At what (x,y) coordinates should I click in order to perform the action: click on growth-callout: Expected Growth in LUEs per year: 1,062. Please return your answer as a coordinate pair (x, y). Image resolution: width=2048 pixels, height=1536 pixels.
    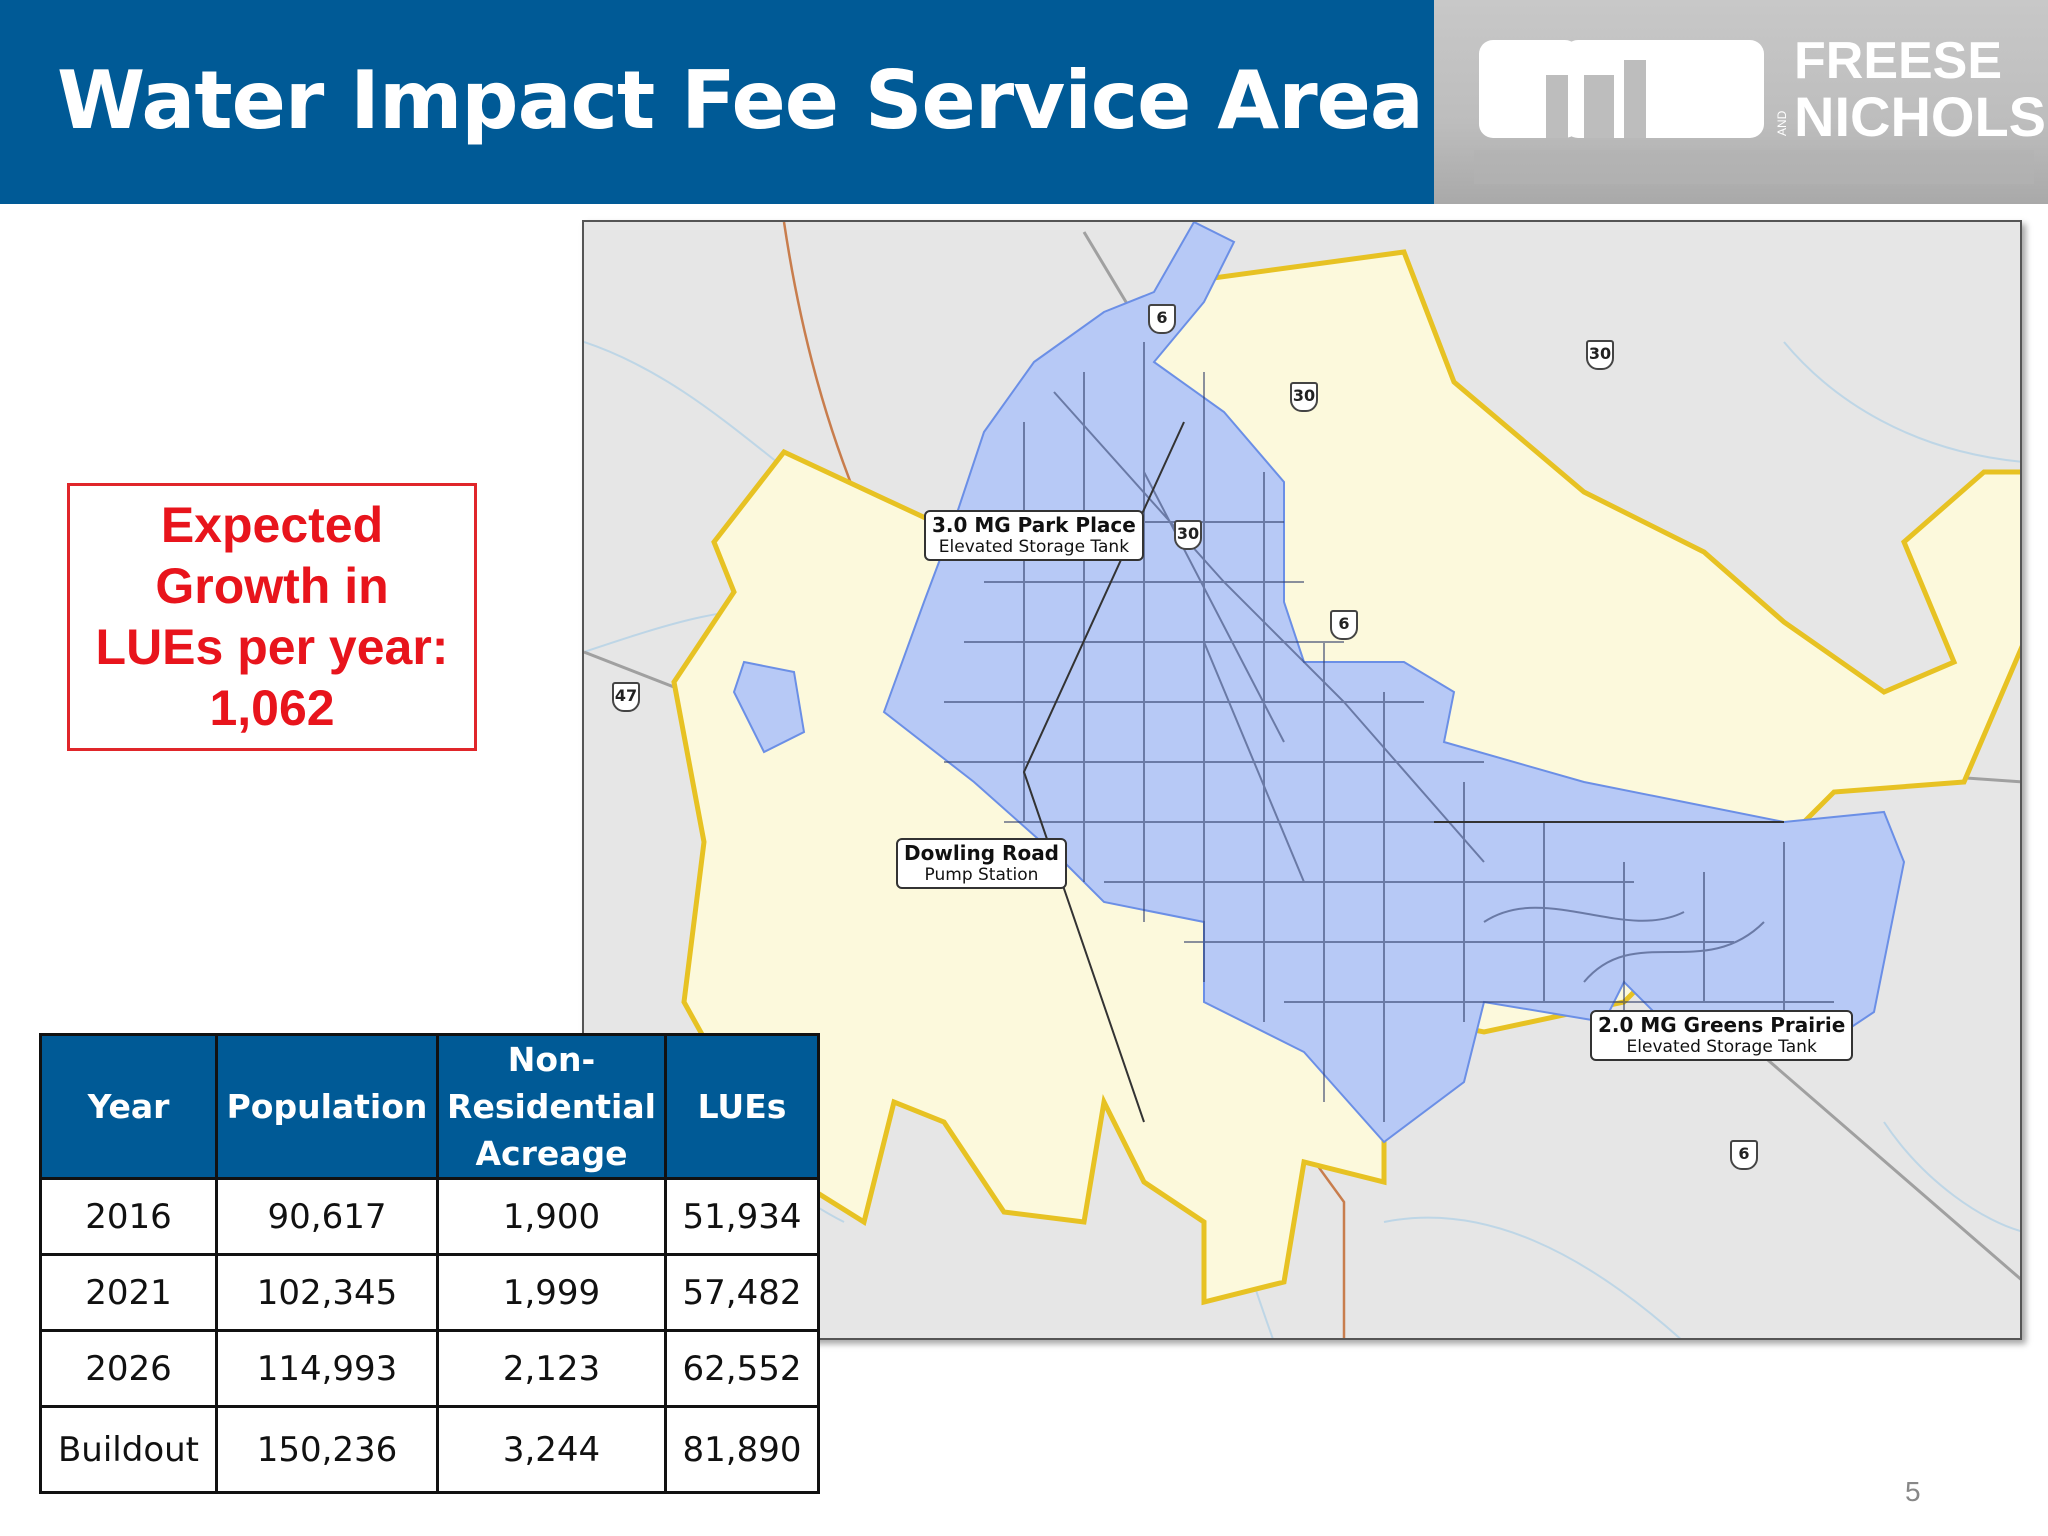
    Looking at the image, I should click on (272, 617).